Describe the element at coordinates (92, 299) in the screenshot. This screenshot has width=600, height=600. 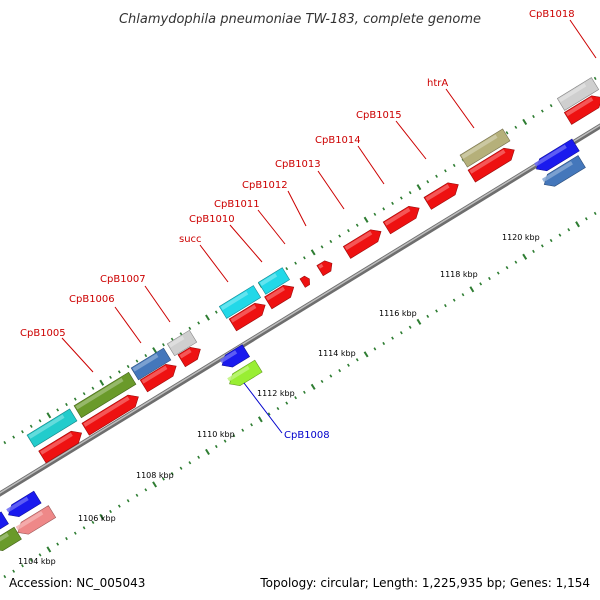
I see `gene-label-cpb1006: CpB1006` at that location.